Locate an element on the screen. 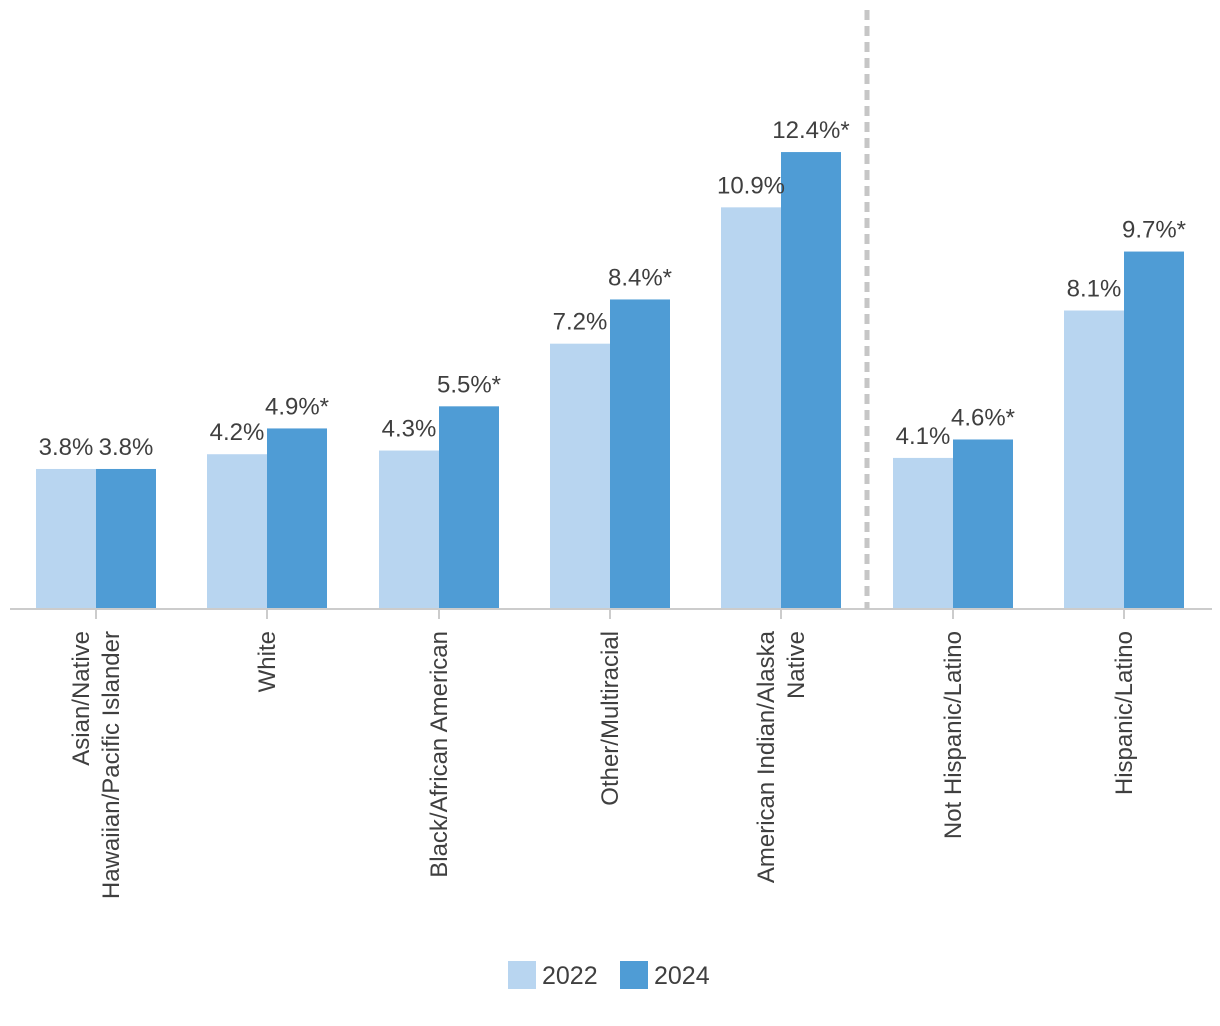  category-label-3: Other/Multiracial is located at coordinates (610, 718).